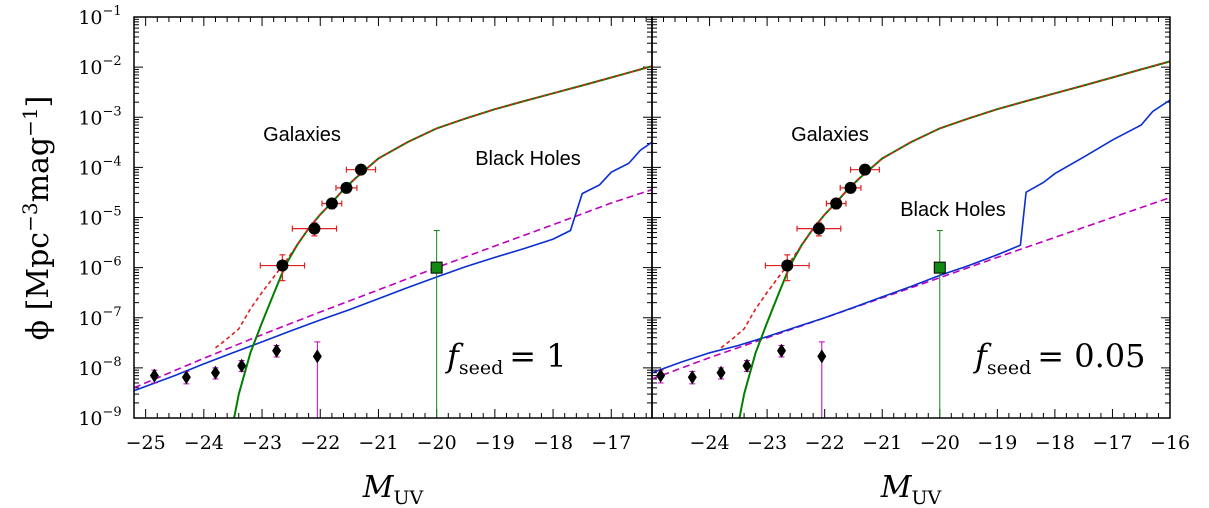 This screenshot has height=508, width=1209. I want to click on y-tick-labels: 10⁻⁹ 10⁻⁸ 10⁻⁷ 10⁻⁶ 10⁻⁵ 10⁻⁴ 10⁻³ 10⁻² 10⁻¹, so click(99, 217).